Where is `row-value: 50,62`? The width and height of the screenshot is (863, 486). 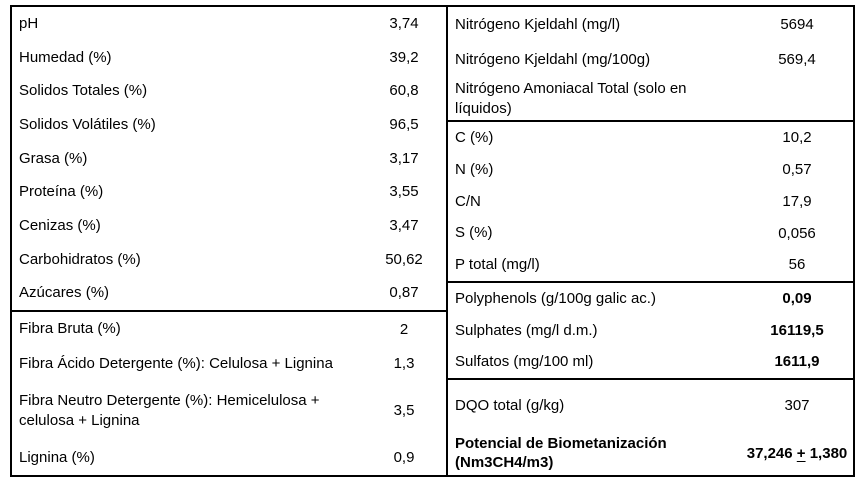 row-value: 50,62 is located at coordinates (404, 259).